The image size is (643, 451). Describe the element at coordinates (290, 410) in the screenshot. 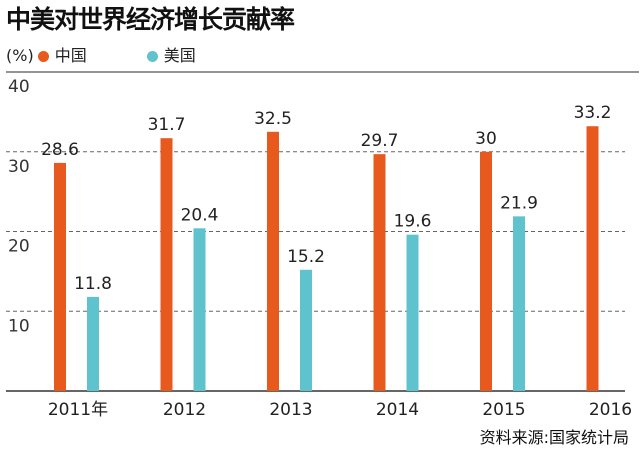

I see `x-tick-label: 2013` at that location.